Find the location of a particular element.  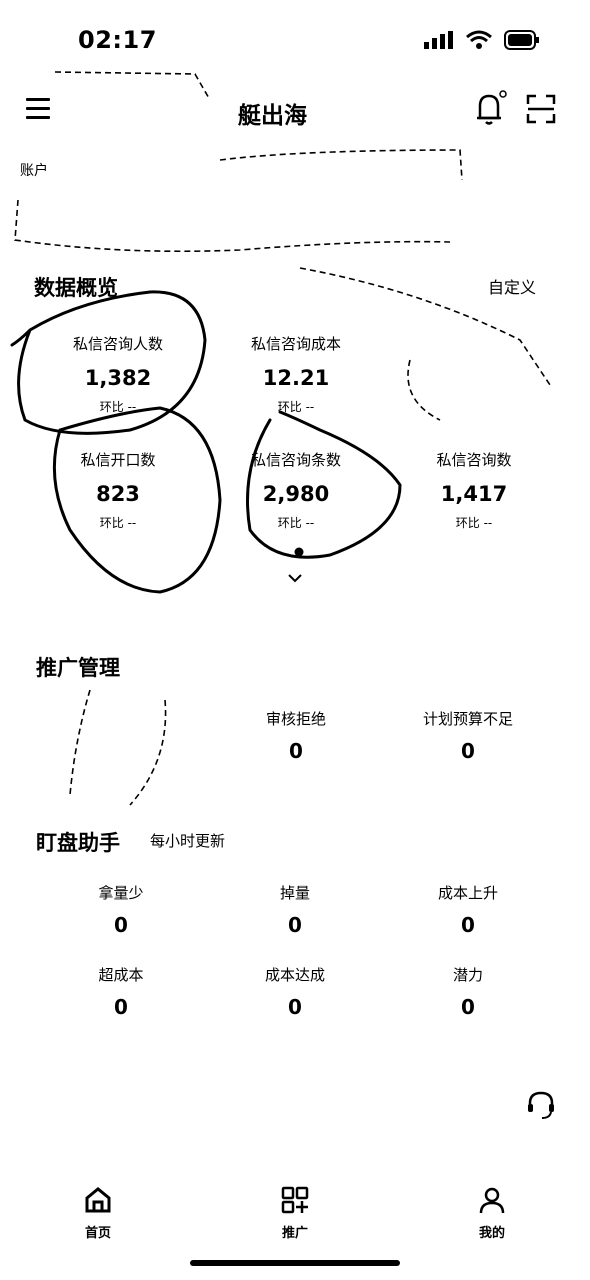

monitor-item: 超成本 0 is located at coordinates (121, 991).